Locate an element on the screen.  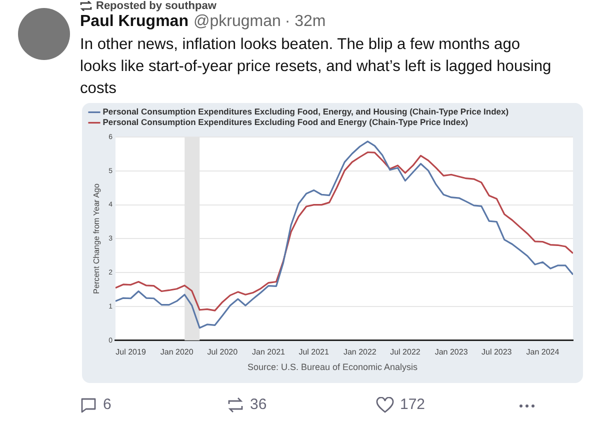
legend-label: Personal Consumption Expenditures Excluding Food and Energy (Chain-Type Price Index) is located at coordinates (285, 122).